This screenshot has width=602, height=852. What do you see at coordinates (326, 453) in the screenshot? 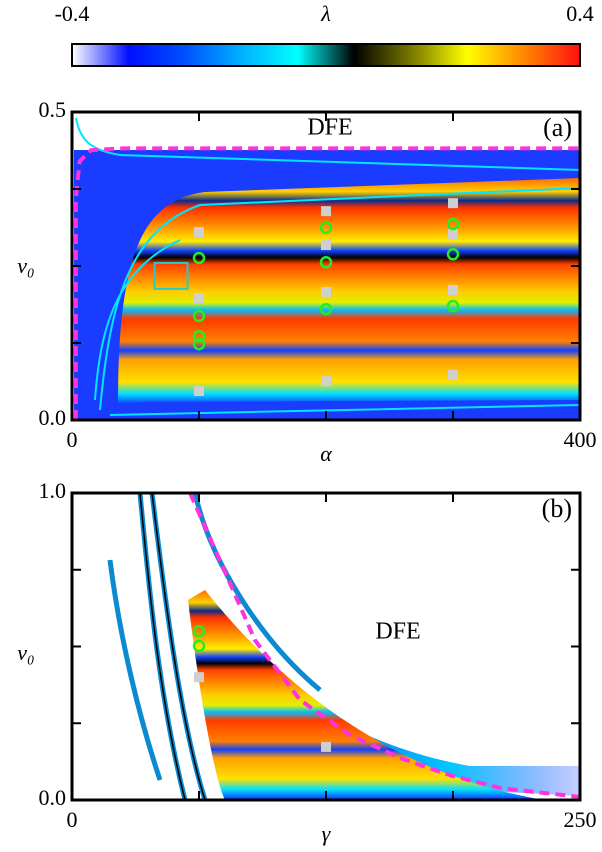
I see `x-axis-label: α` at bounding box center [326, 453].